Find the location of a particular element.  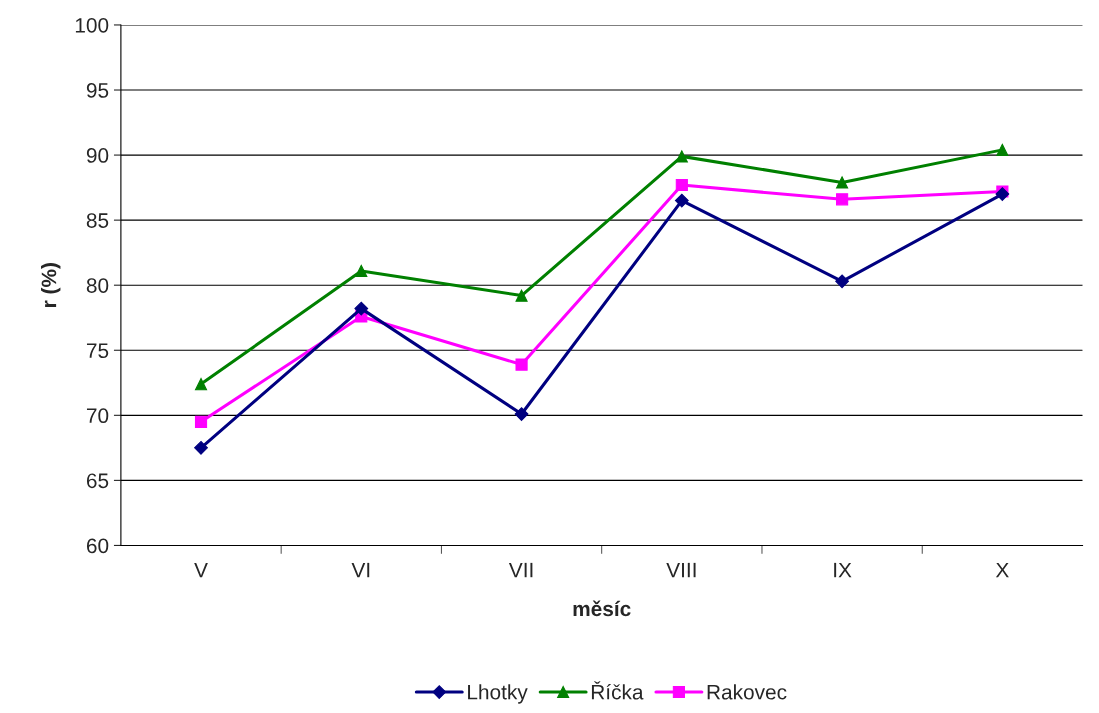

y-tick-label: 85 is located at coordinates (97, 220).